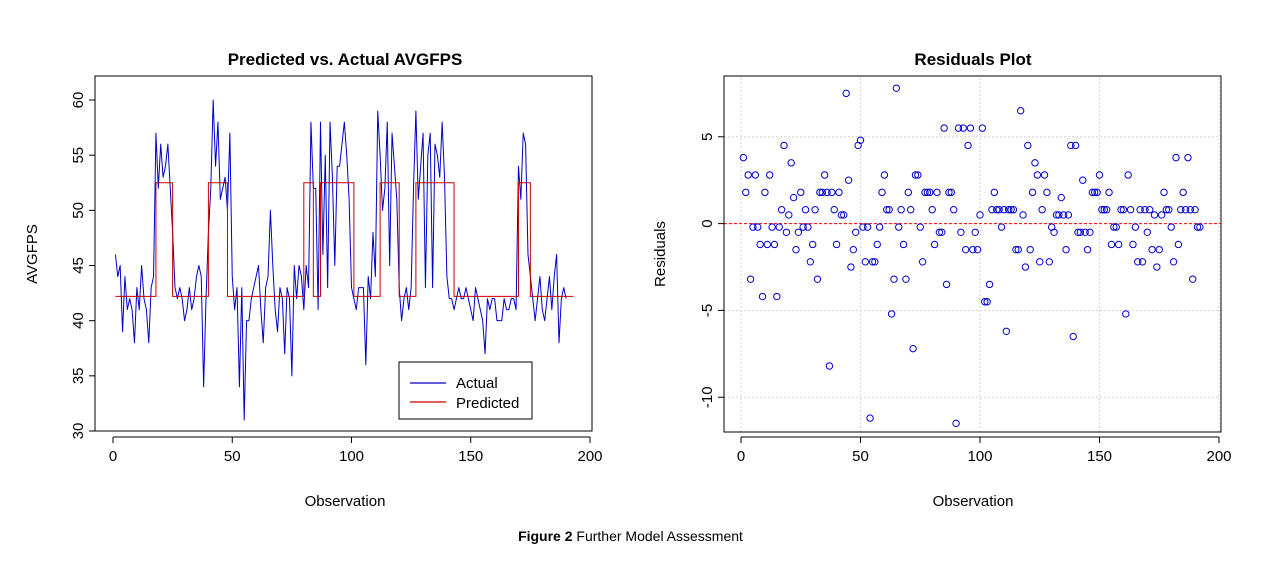 This screenshot has width=1261, height=567. What do you see at coordinates (487, 403) in the screenshot?
I see `legend-label-predicted: Predicted` at bounding box center [487, 403].